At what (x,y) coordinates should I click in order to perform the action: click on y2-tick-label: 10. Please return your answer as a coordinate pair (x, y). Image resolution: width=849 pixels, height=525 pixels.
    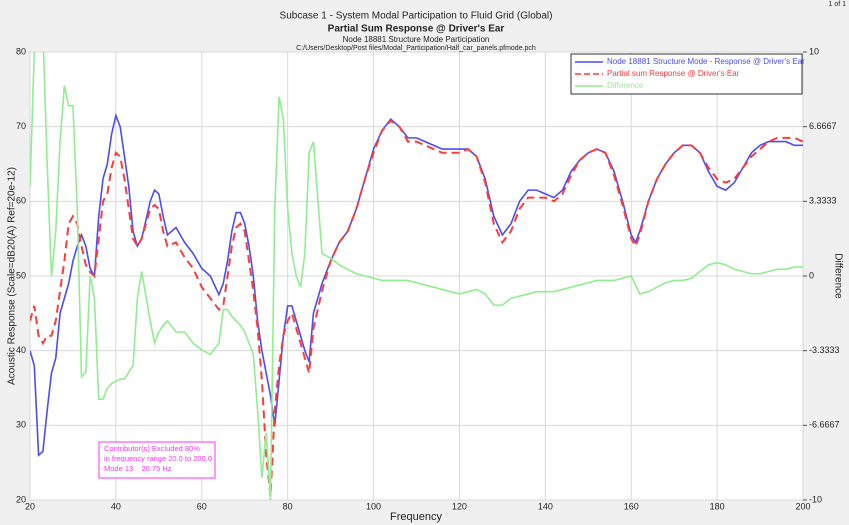
    Looking at the image, I should click on (814, 51).